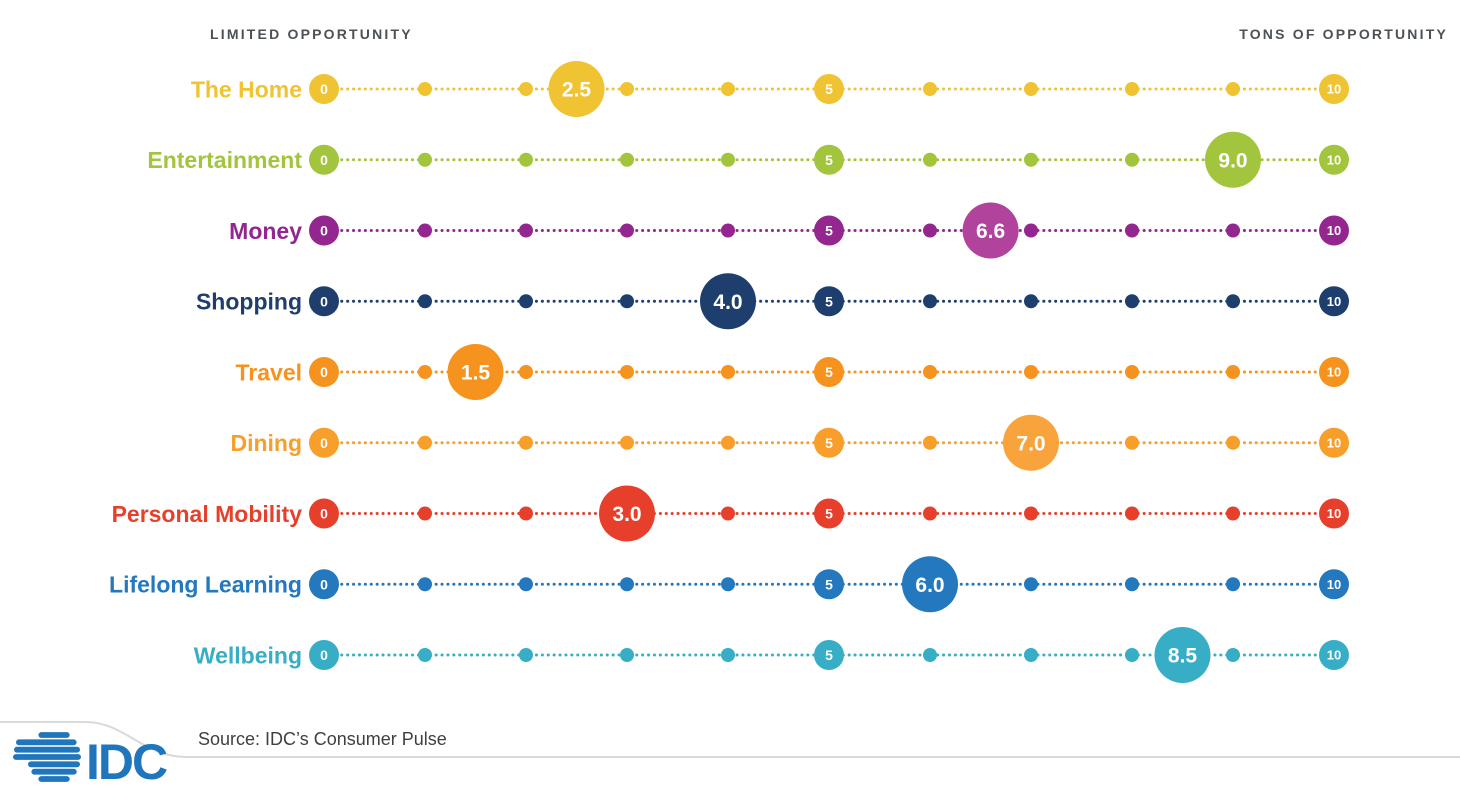  I want to click on value-bubble-label: 1.5, so click(476, 373).